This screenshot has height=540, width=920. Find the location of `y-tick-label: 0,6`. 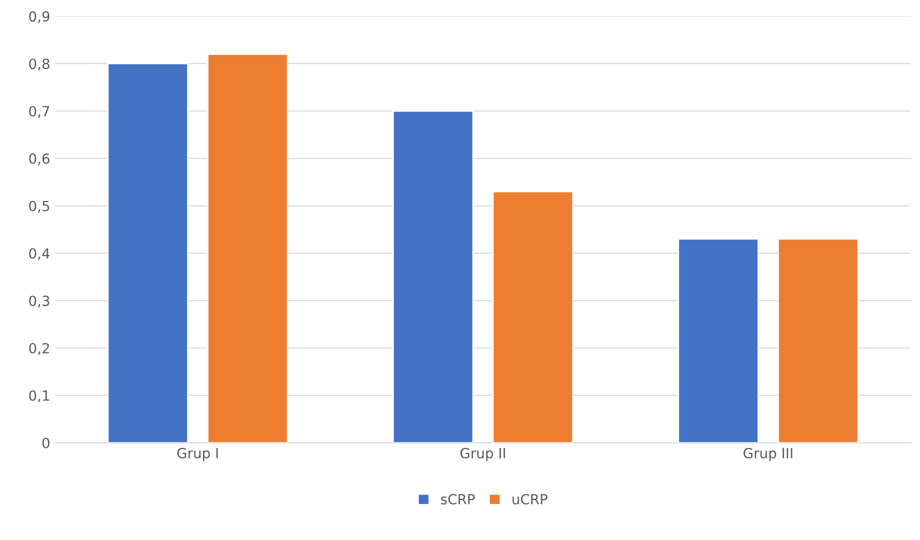

y-tick-label: 0,6 is located at coordinates (39, 159).